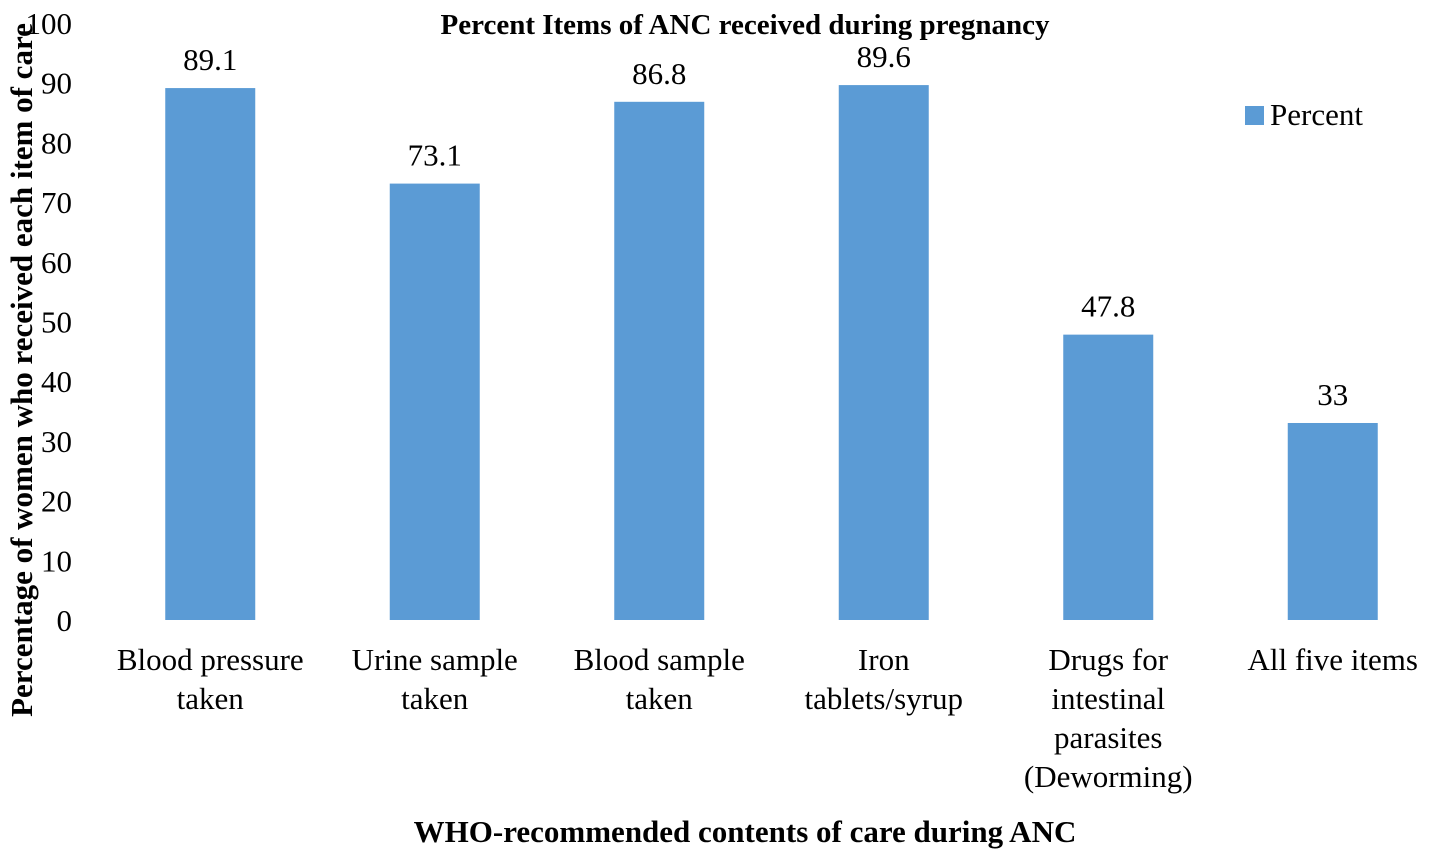 The width and height of the screenshot is (1430, 860). I want to click on data-label: 89.6, so click(884, 56).